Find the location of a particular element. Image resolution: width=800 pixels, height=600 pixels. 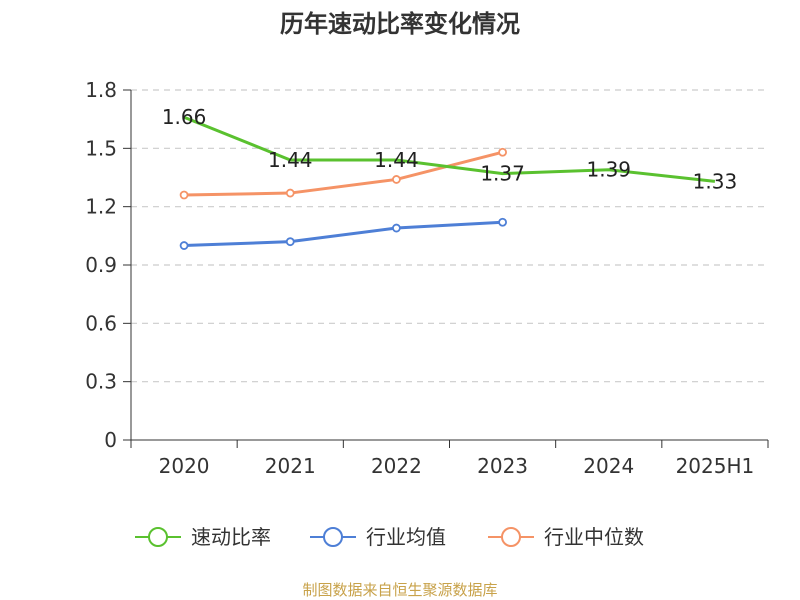

y-tick-label: 0.6 is located at coordinates (101, 323).